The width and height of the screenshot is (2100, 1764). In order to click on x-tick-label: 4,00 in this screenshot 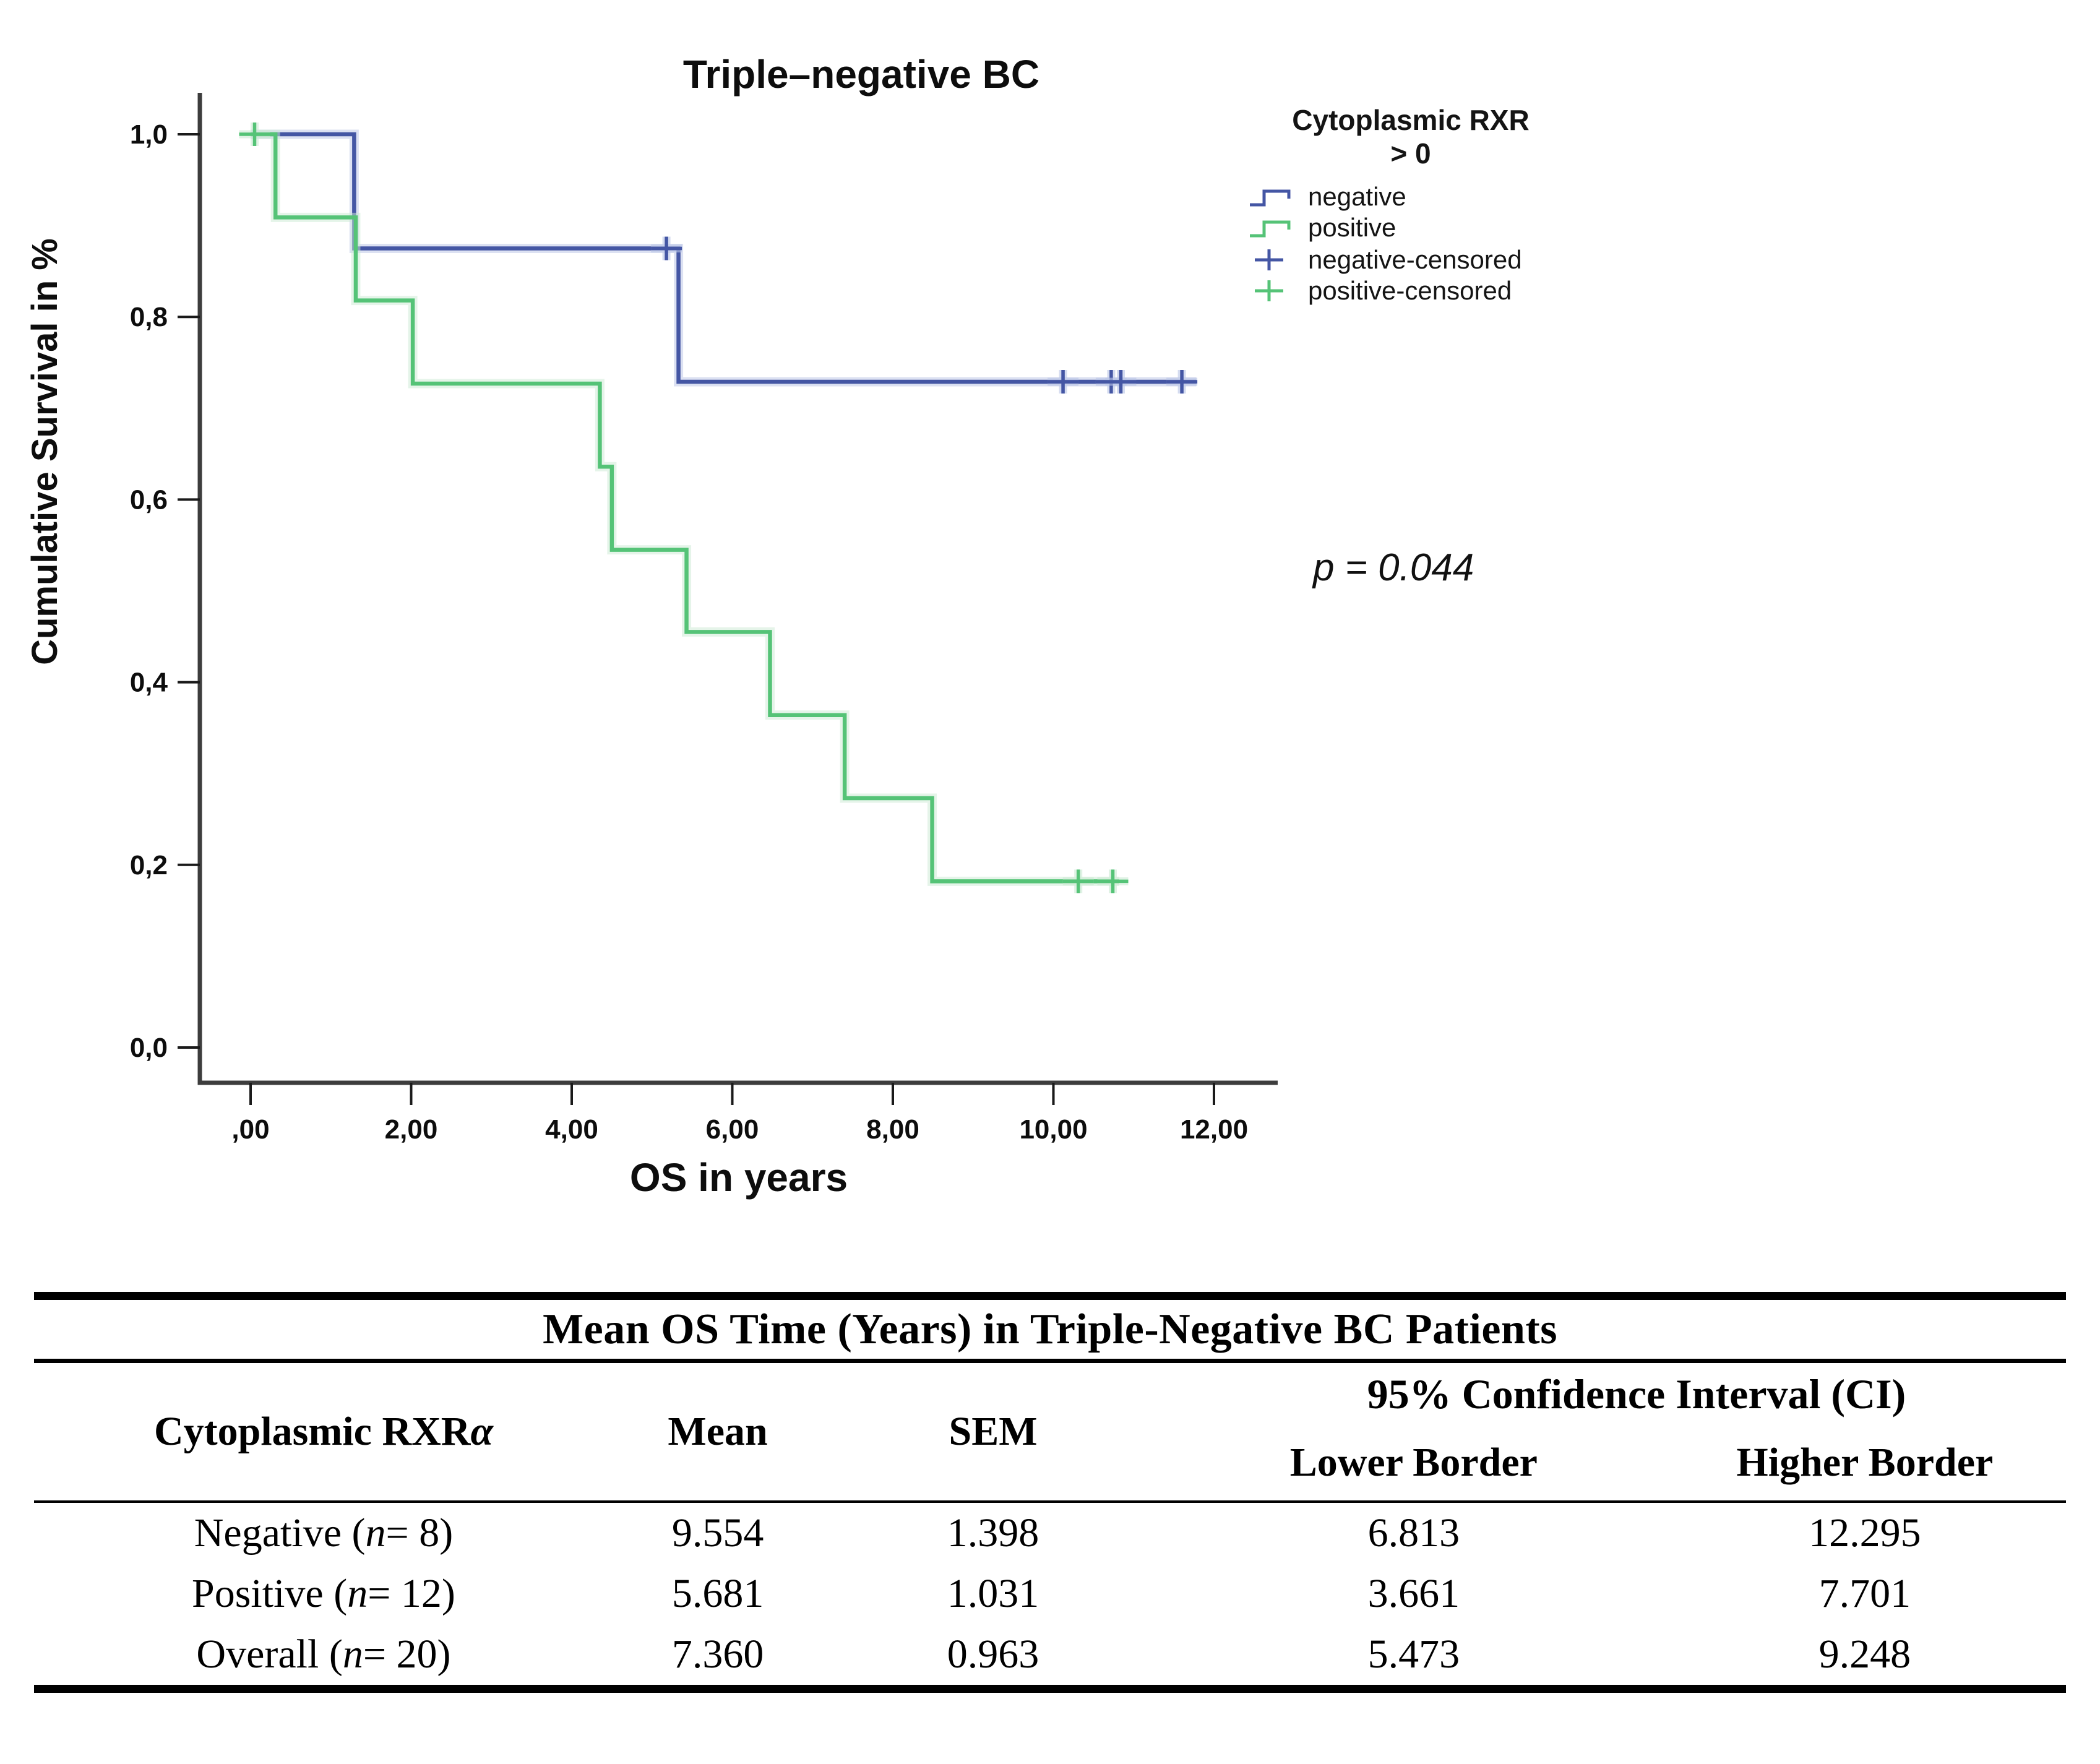, I will do `click(571, 1129)`.